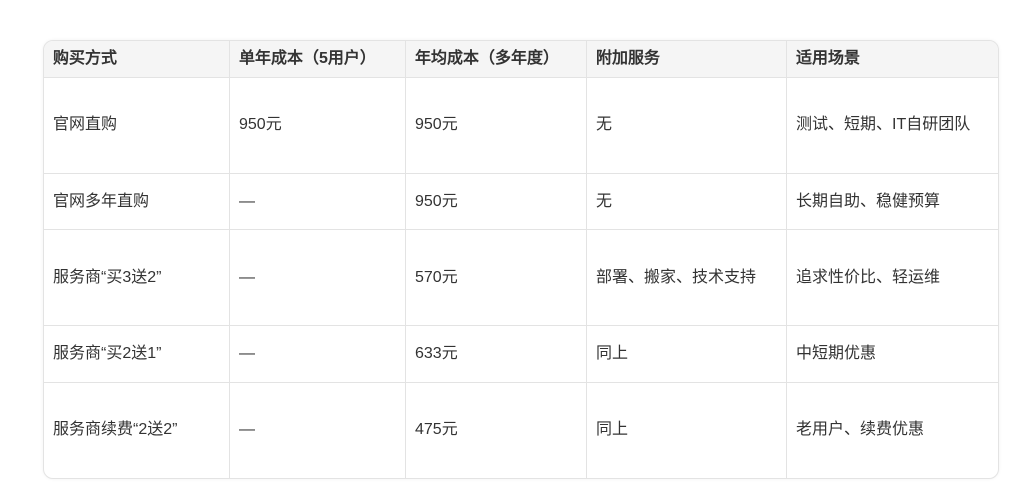  Describe the element at coordinates (496, 354) in the screenshot. I see `cell: 633元` at that location.